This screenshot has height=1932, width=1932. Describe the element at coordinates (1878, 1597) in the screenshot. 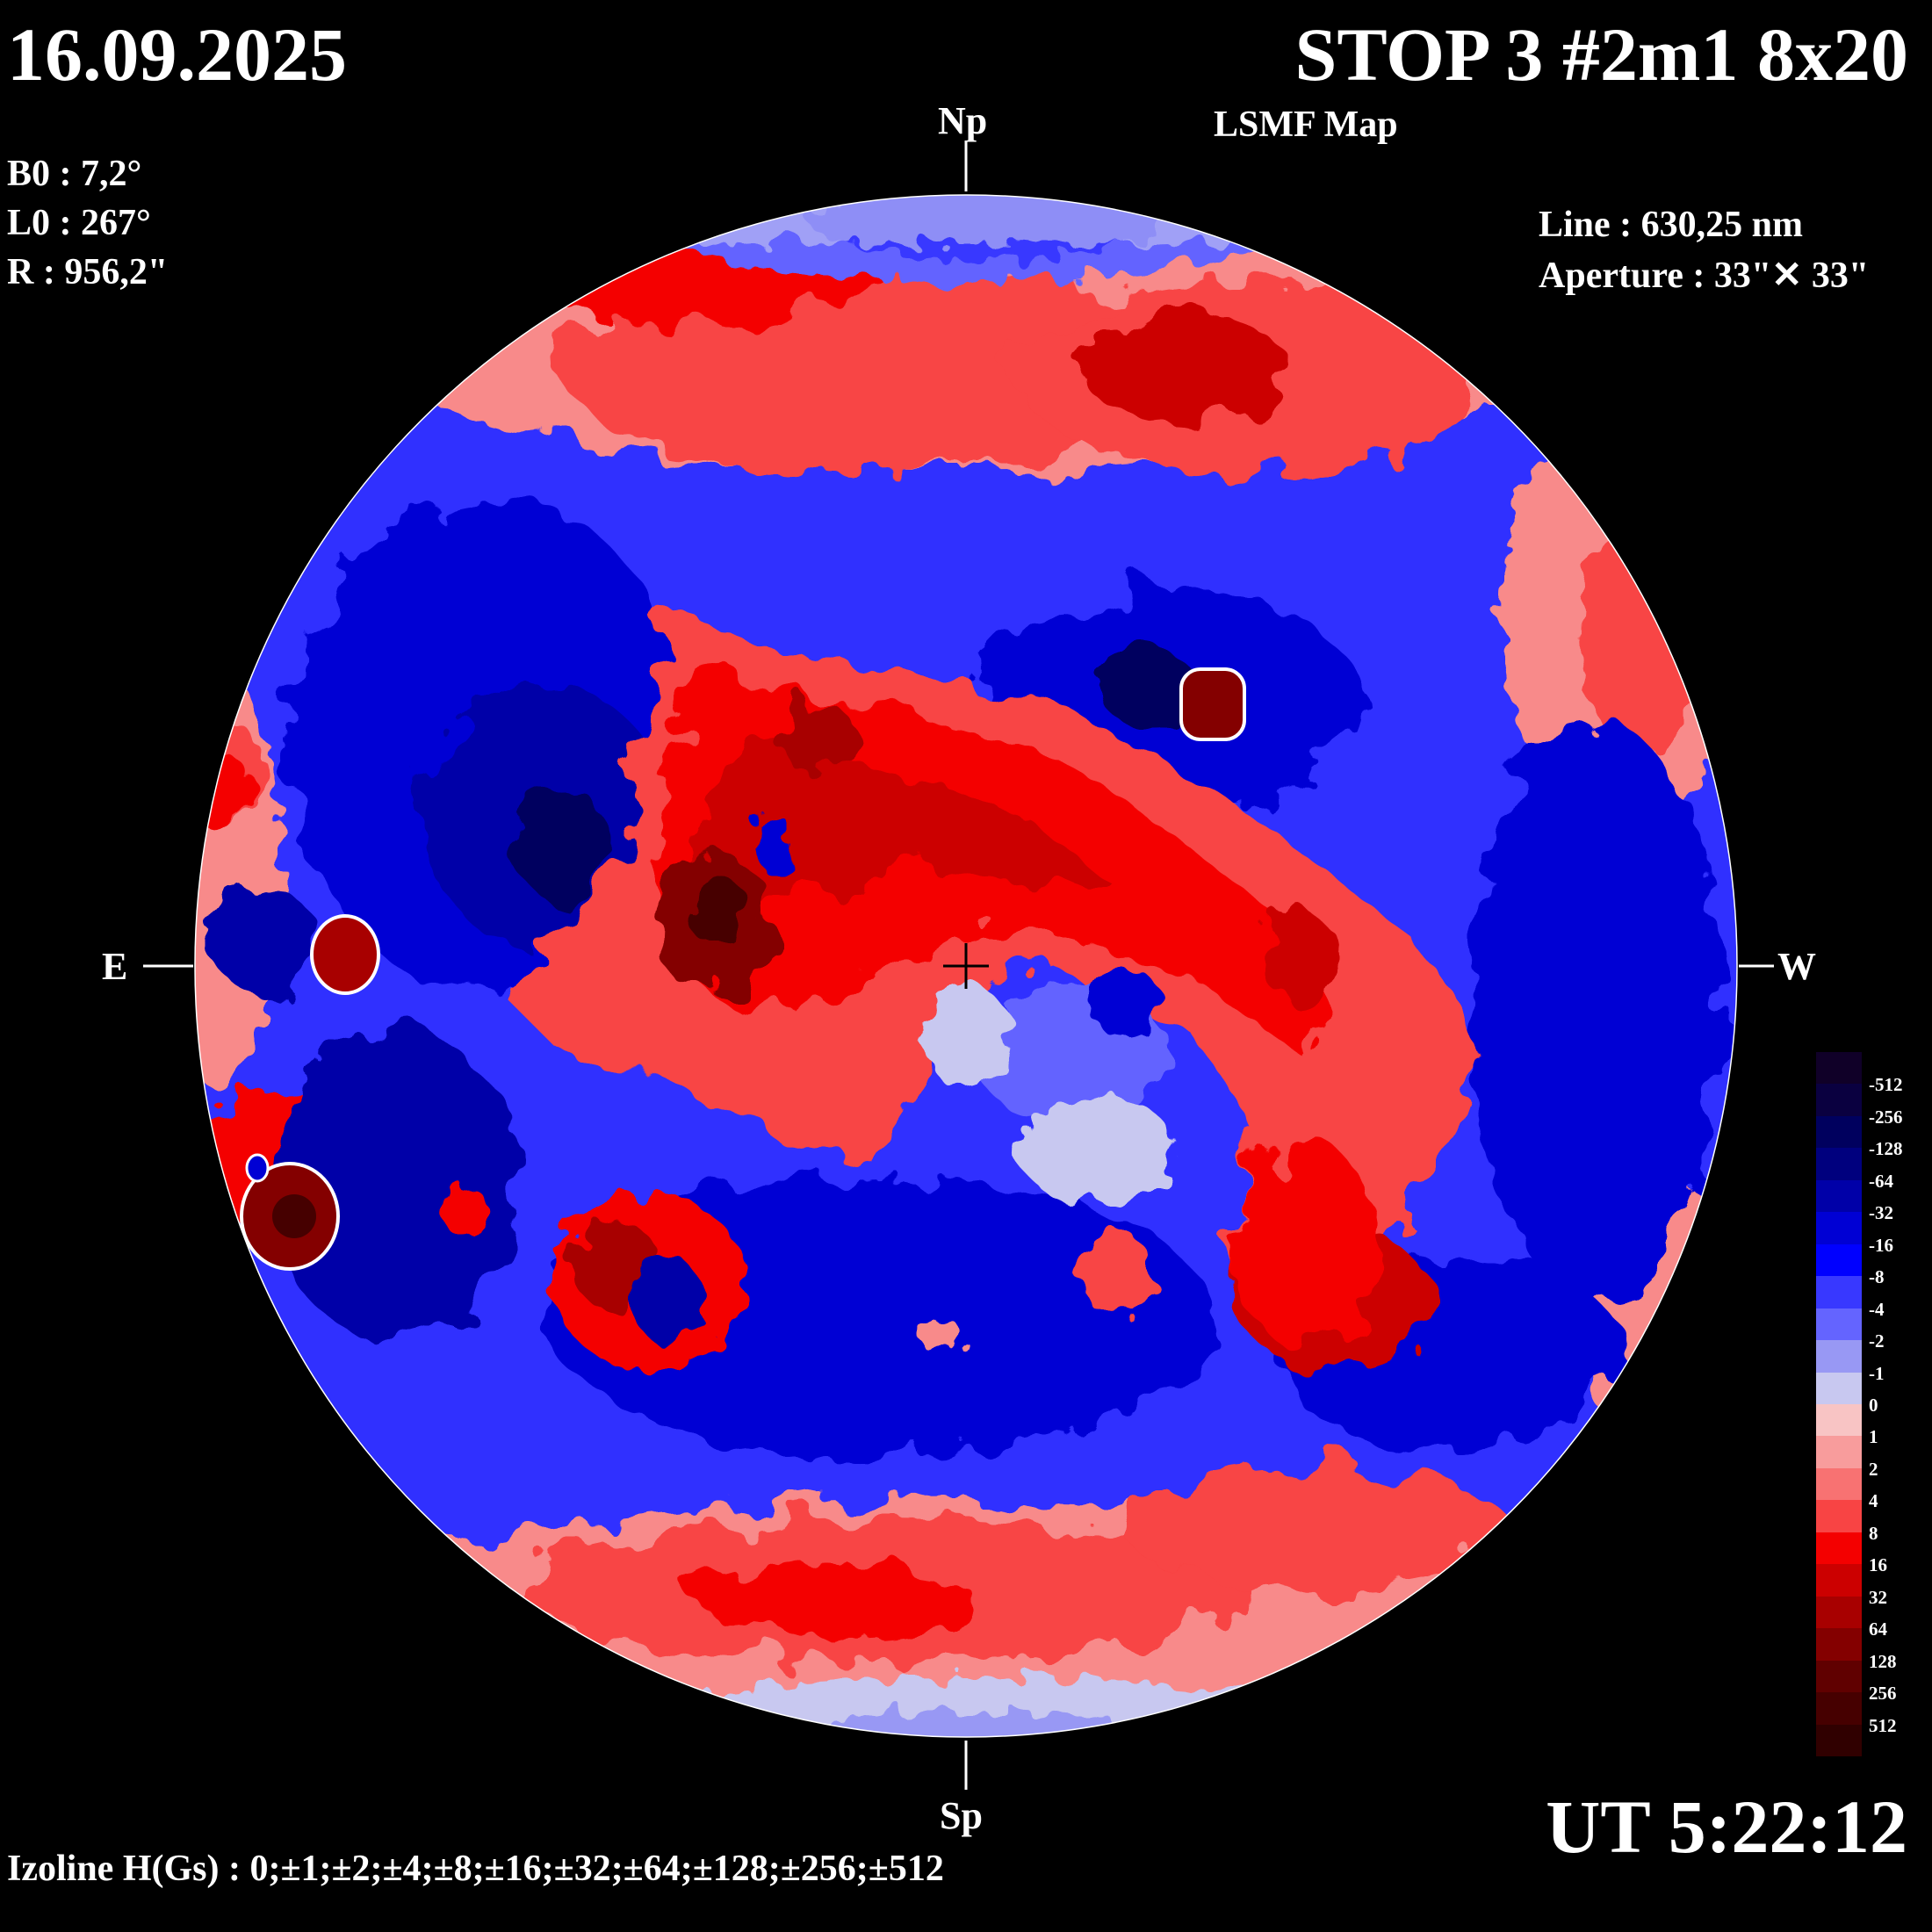

I see `colorbar-tick-label: 32` at that location.